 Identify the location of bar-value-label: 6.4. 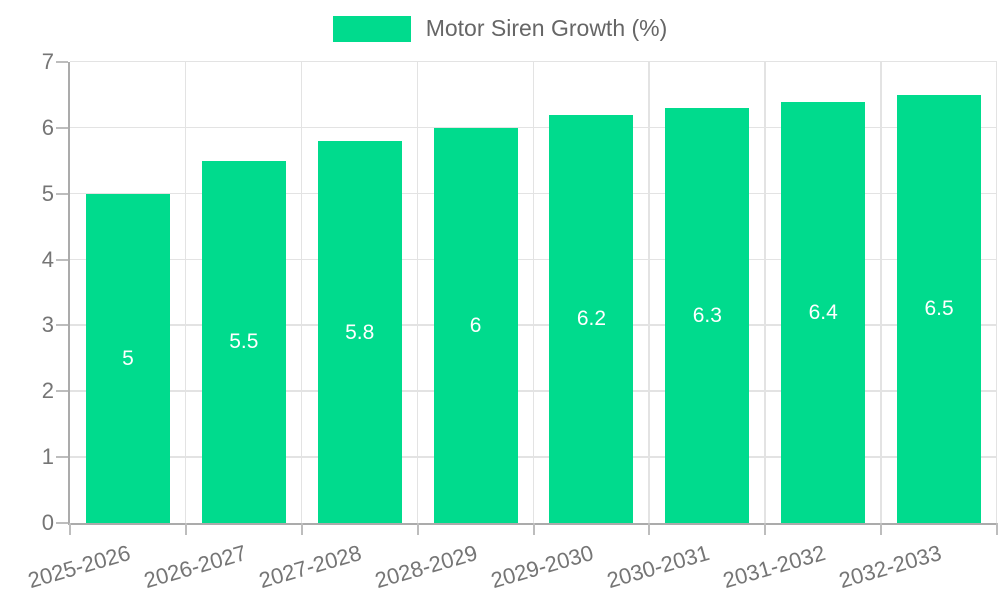
(823, 312).